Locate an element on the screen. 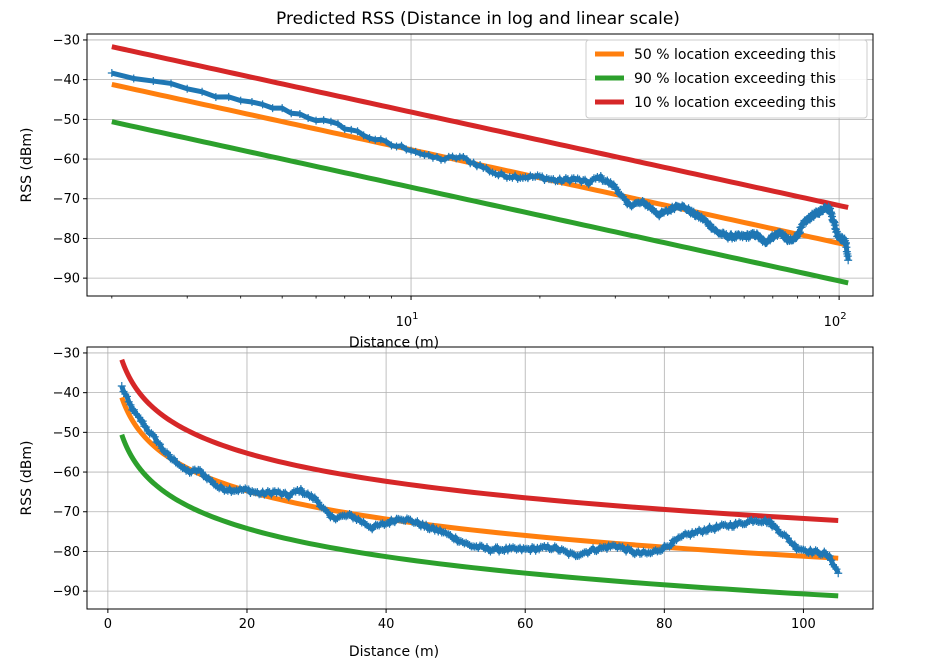 This screenshot has width=947, height=669. legend-label: 10 % location exceeding this is located at coordinates (735, 103).